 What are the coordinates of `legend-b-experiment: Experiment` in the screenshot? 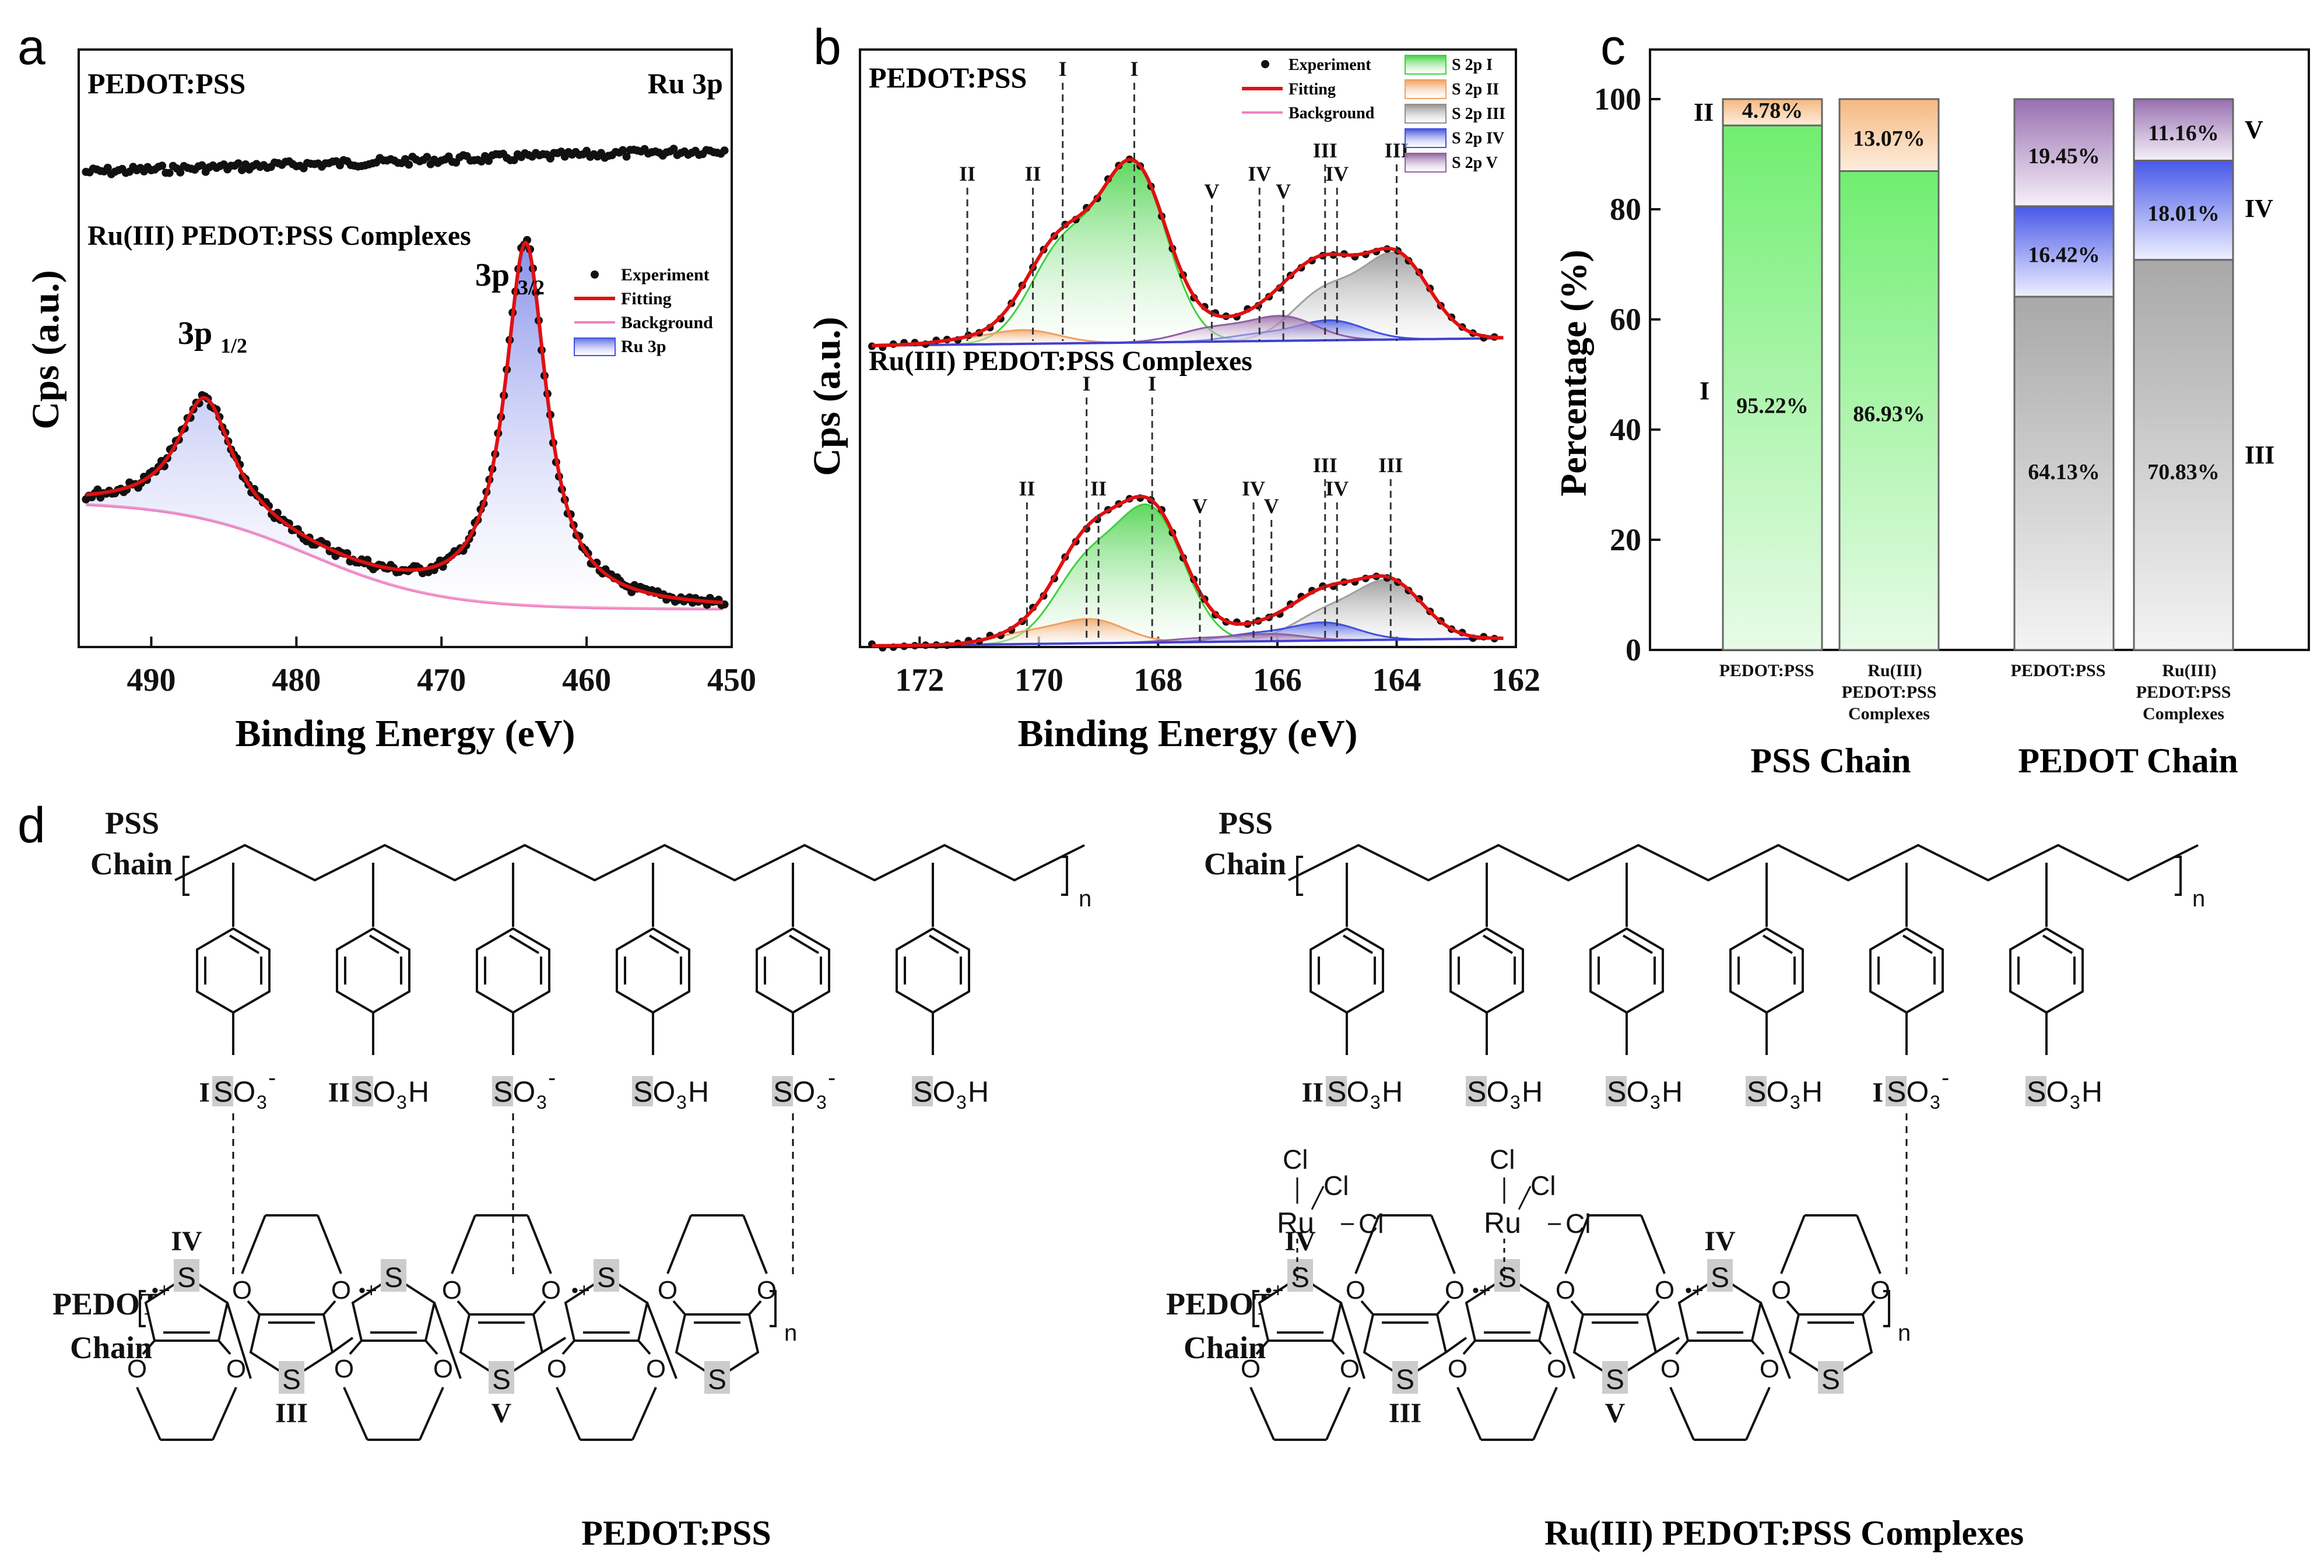 It's located at (1330, 65).